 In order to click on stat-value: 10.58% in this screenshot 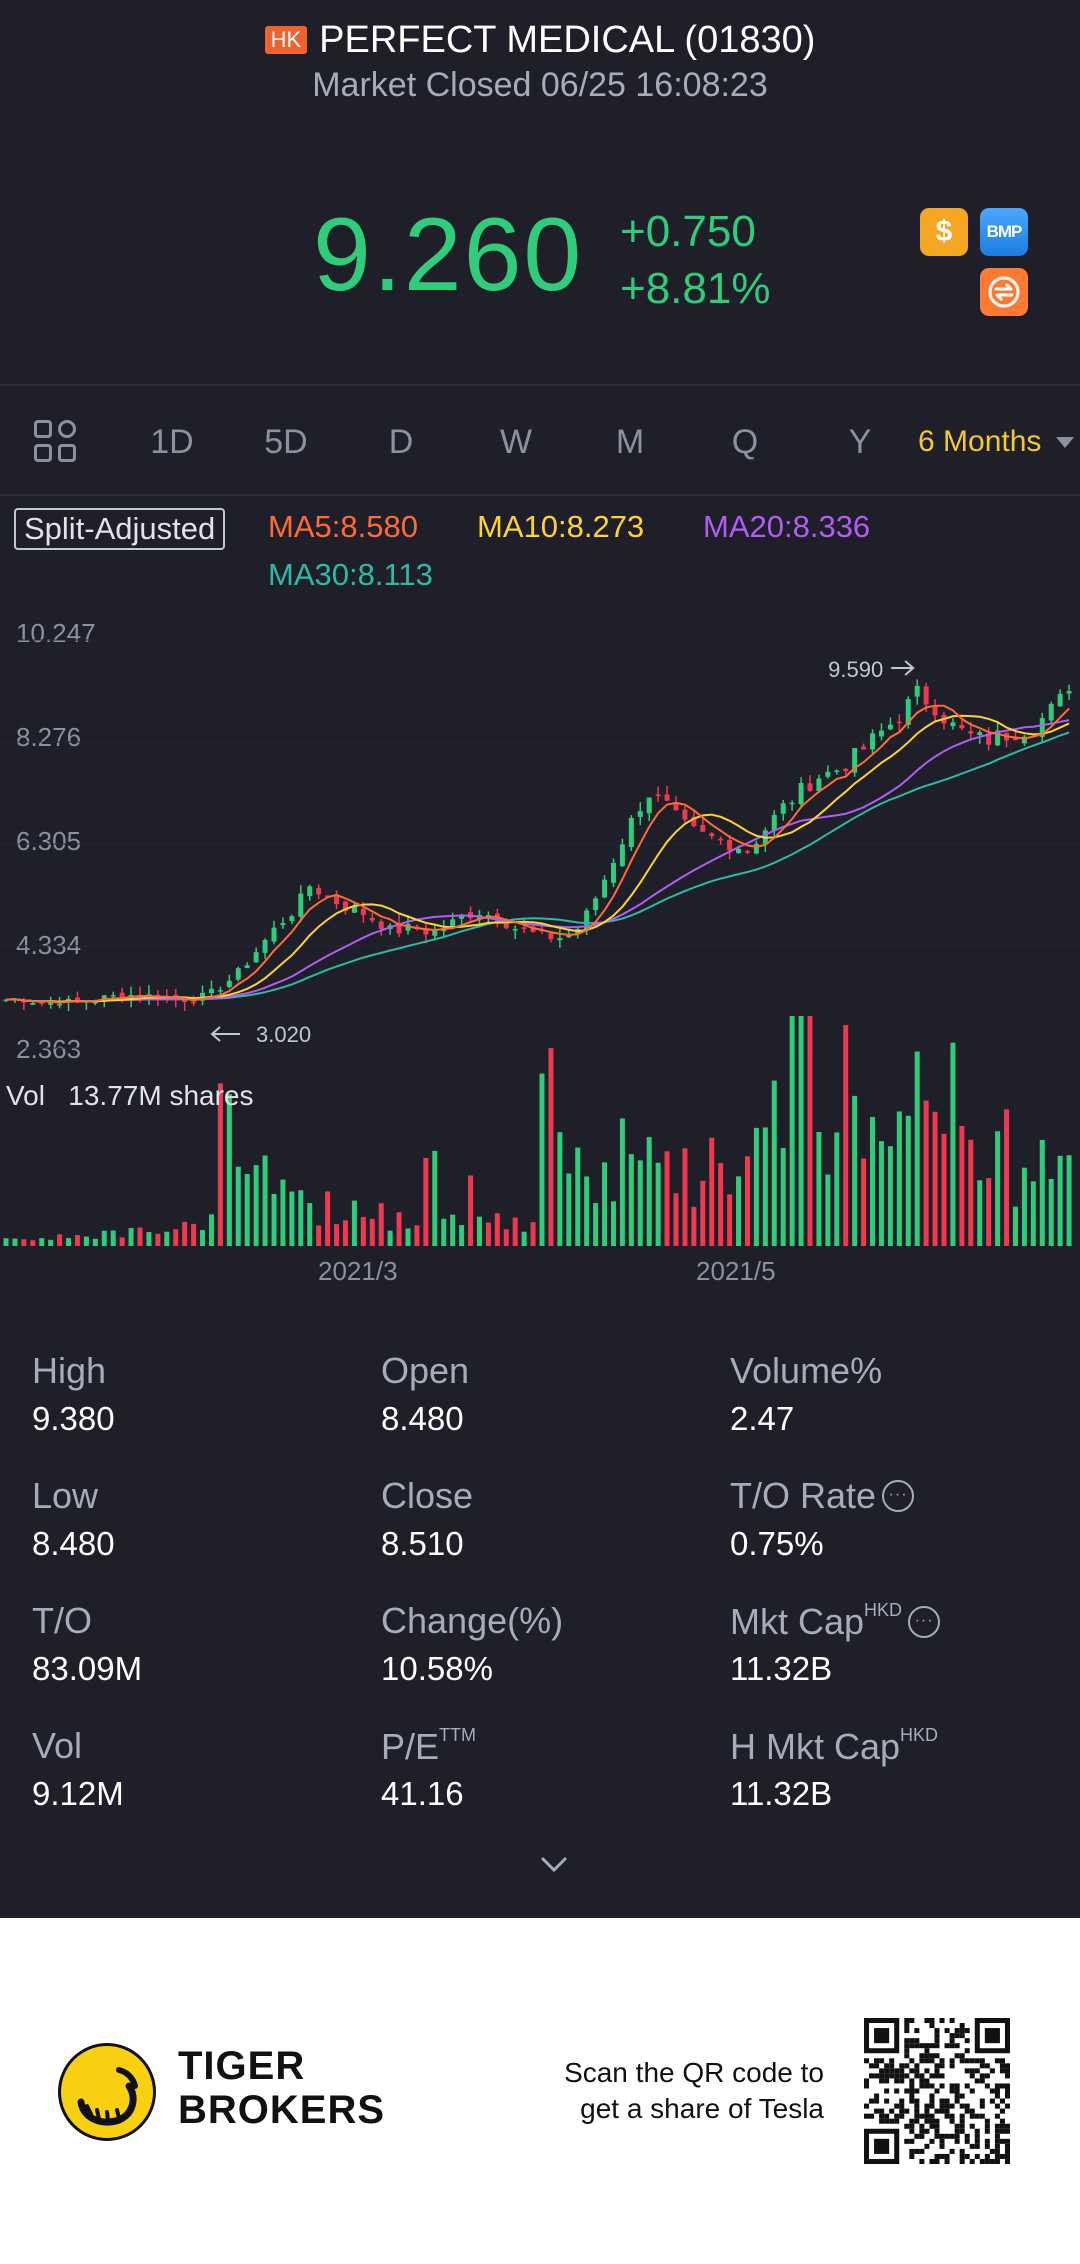, I will do `click(437, 1668)`.